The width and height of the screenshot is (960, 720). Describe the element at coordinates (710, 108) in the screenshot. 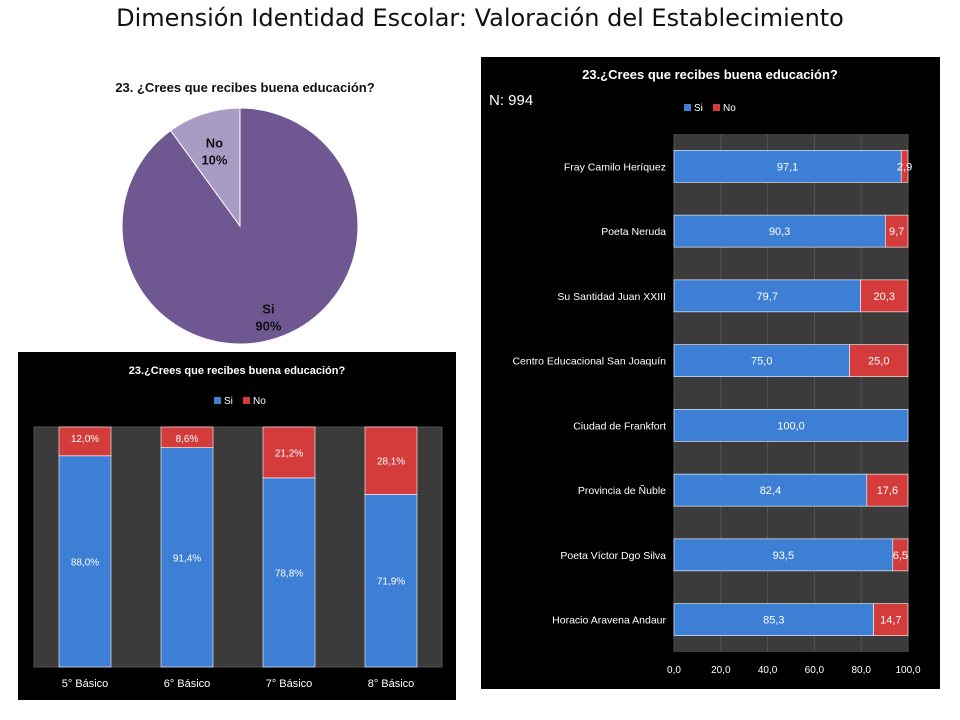

I see `school-chart-legend: Si No` at that location.